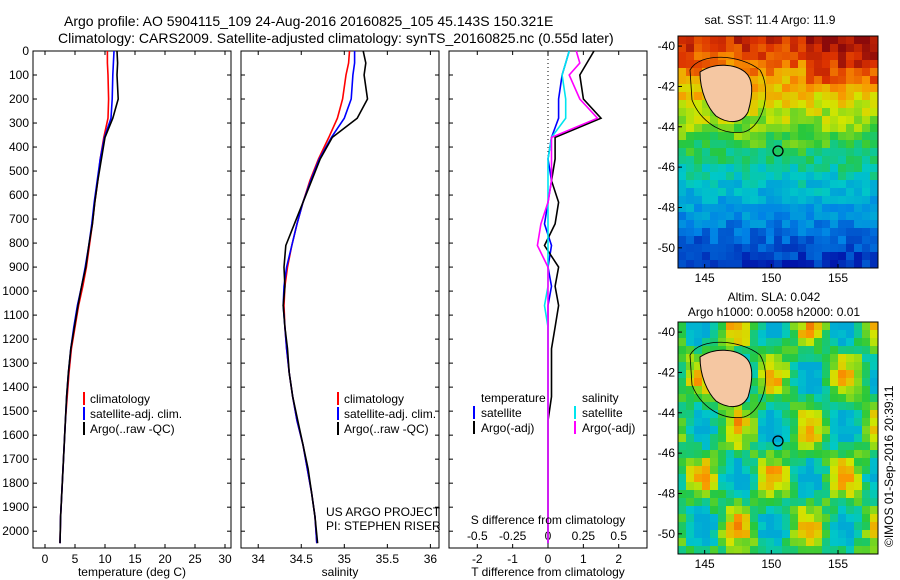 The height and width of the screenshot is (580, 900). What do you see at coordinates (16, 315) in the screenshot?
I see `depth-tick-label: 1100` at bounding box center [16, 315].